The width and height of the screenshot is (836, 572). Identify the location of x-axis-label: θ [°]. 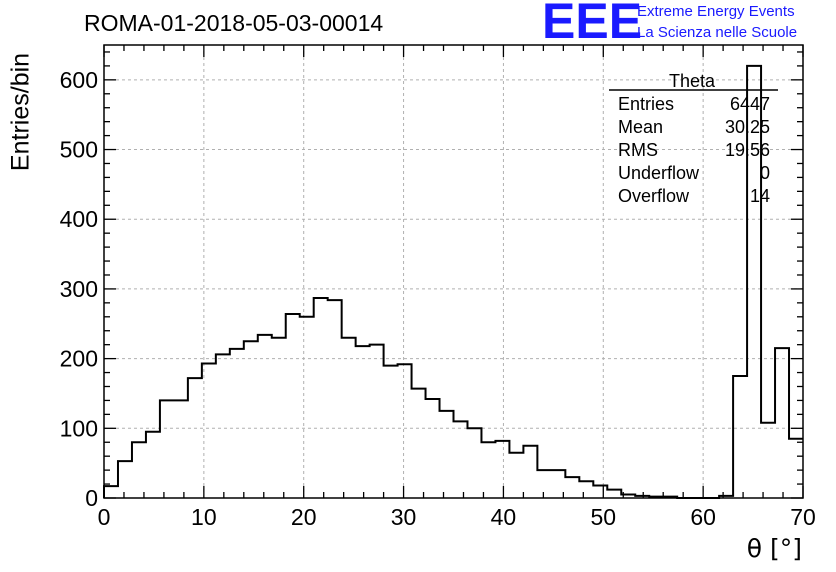
(774, 548).